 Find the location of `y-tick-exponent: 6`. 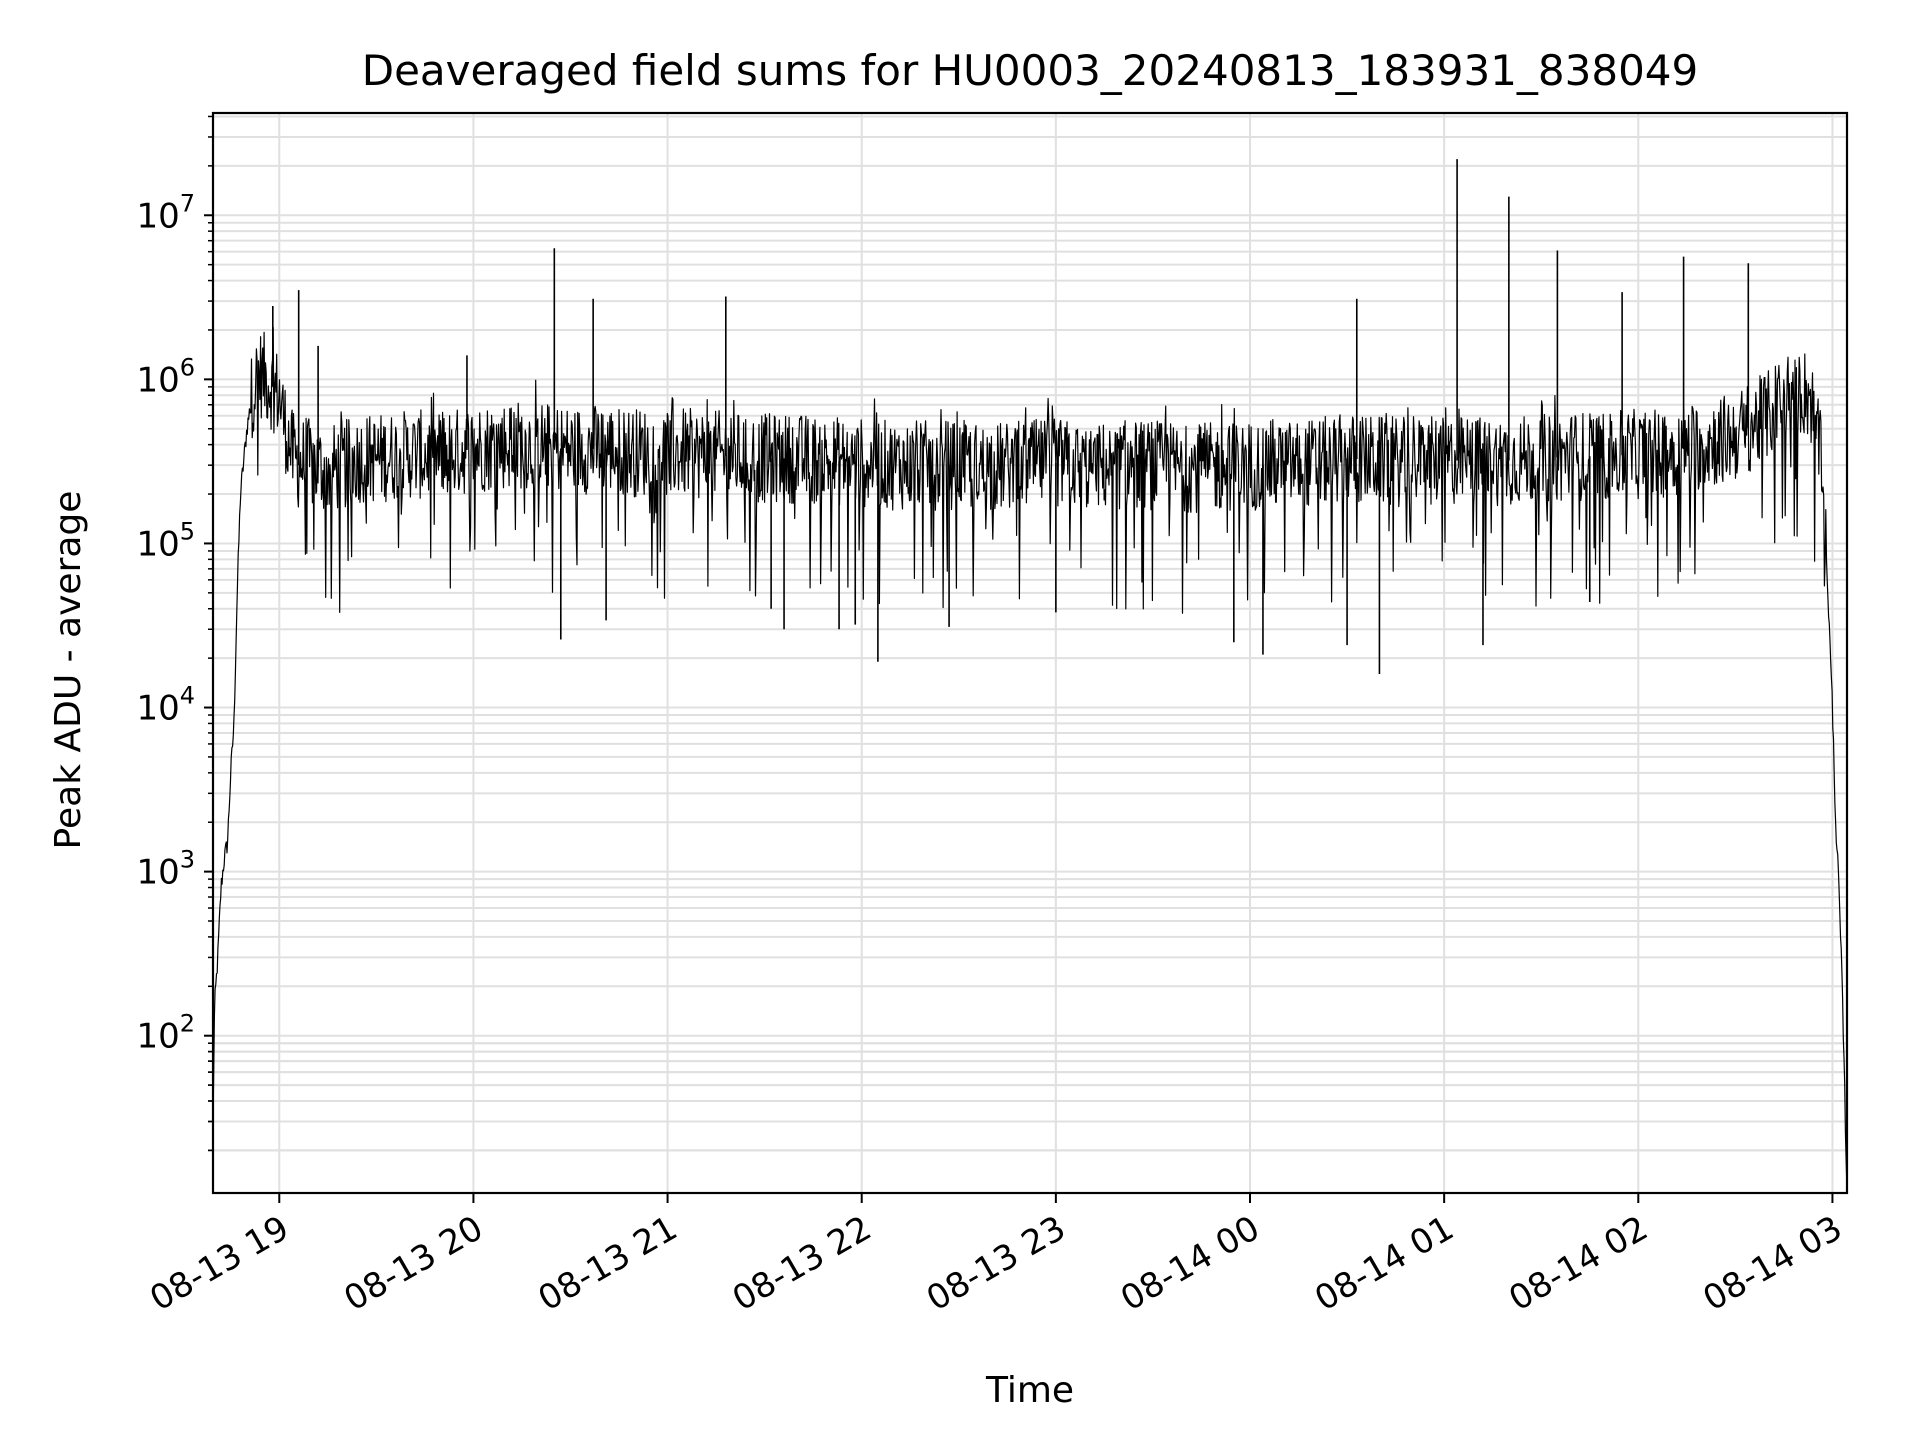

y-tick-exponent: 6 is located at coordinates (187, 367).